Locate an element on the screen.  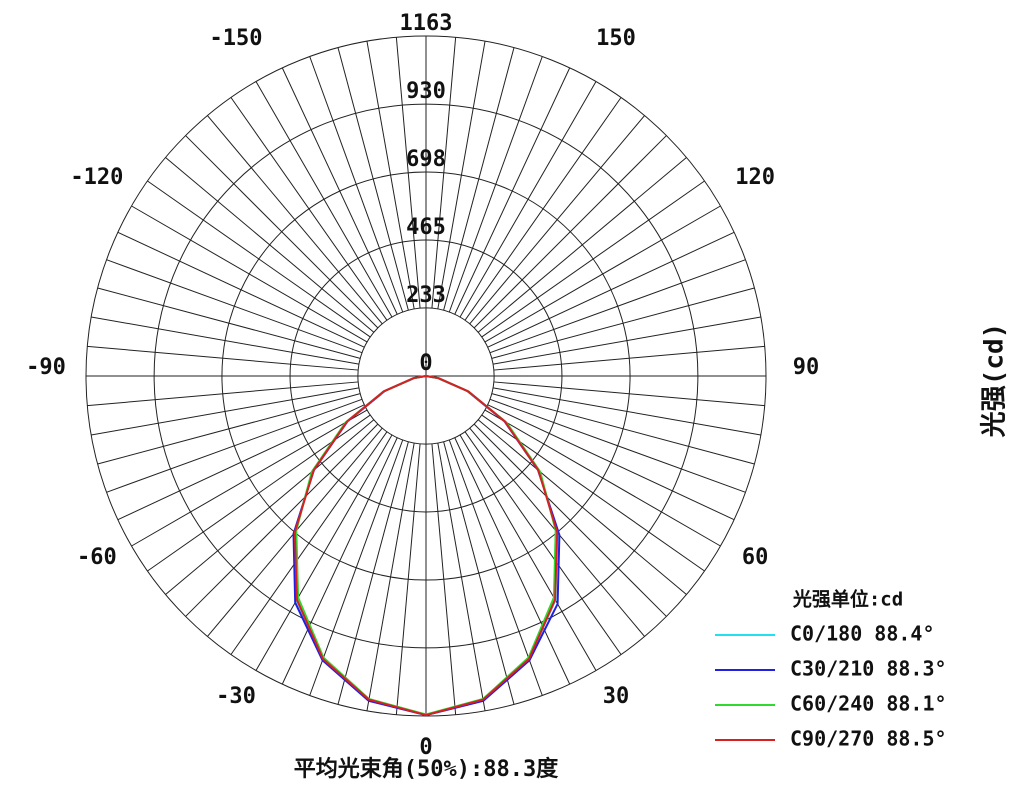
angle-tick-label: 120 is located at coordinates (755, 177).